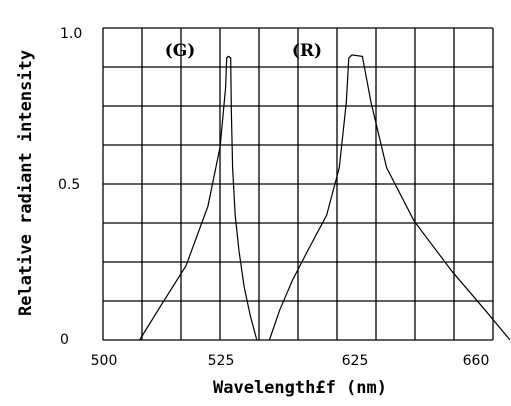 Image resolution: width=511 pixels, height=406 pixels. What do you see at coordinates (69, 185) in the screenshot?
I see `y-tick-label: 0.5` at bounding box center [69, 185].